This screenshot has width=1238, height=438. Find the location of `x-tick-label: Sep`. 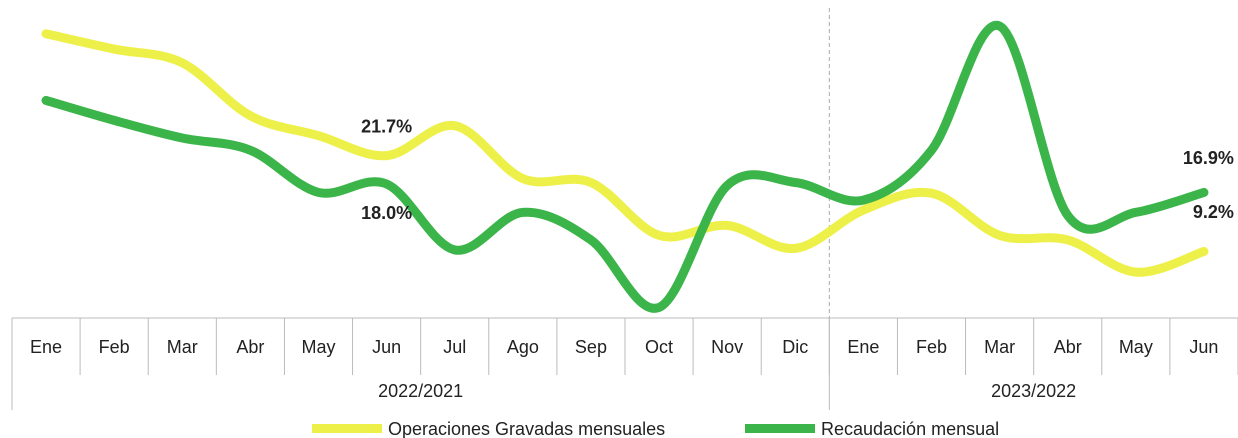

x-tick-label: Sep is located at coordinates (591, 347).